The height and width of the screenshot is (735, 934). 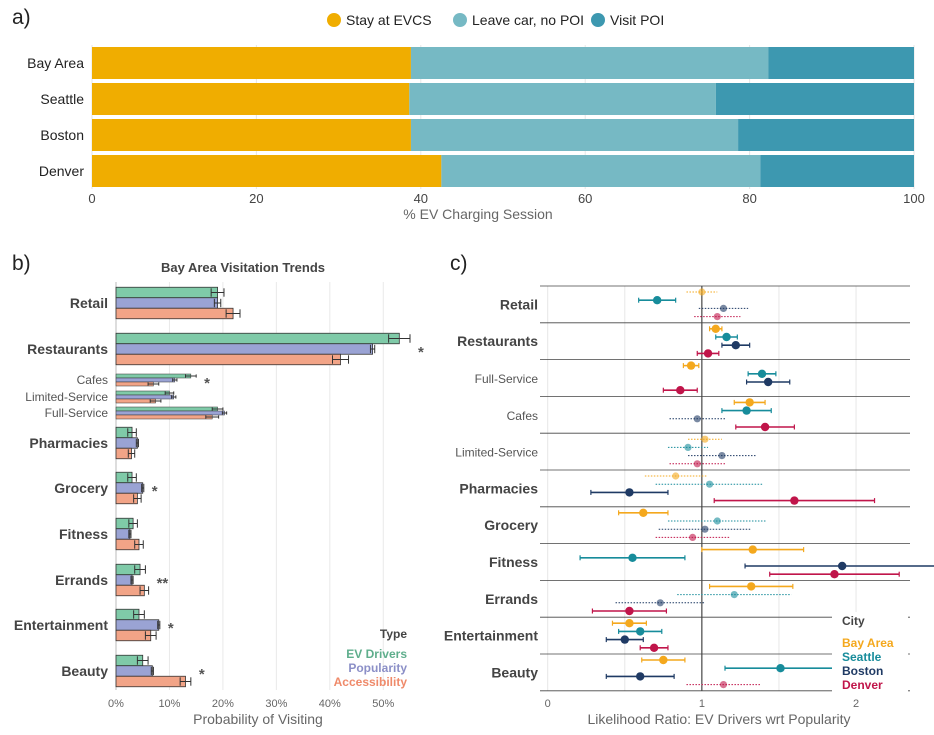 I want to click on panel-c-legend-entry: Seattle, so click(x=862, y=657).